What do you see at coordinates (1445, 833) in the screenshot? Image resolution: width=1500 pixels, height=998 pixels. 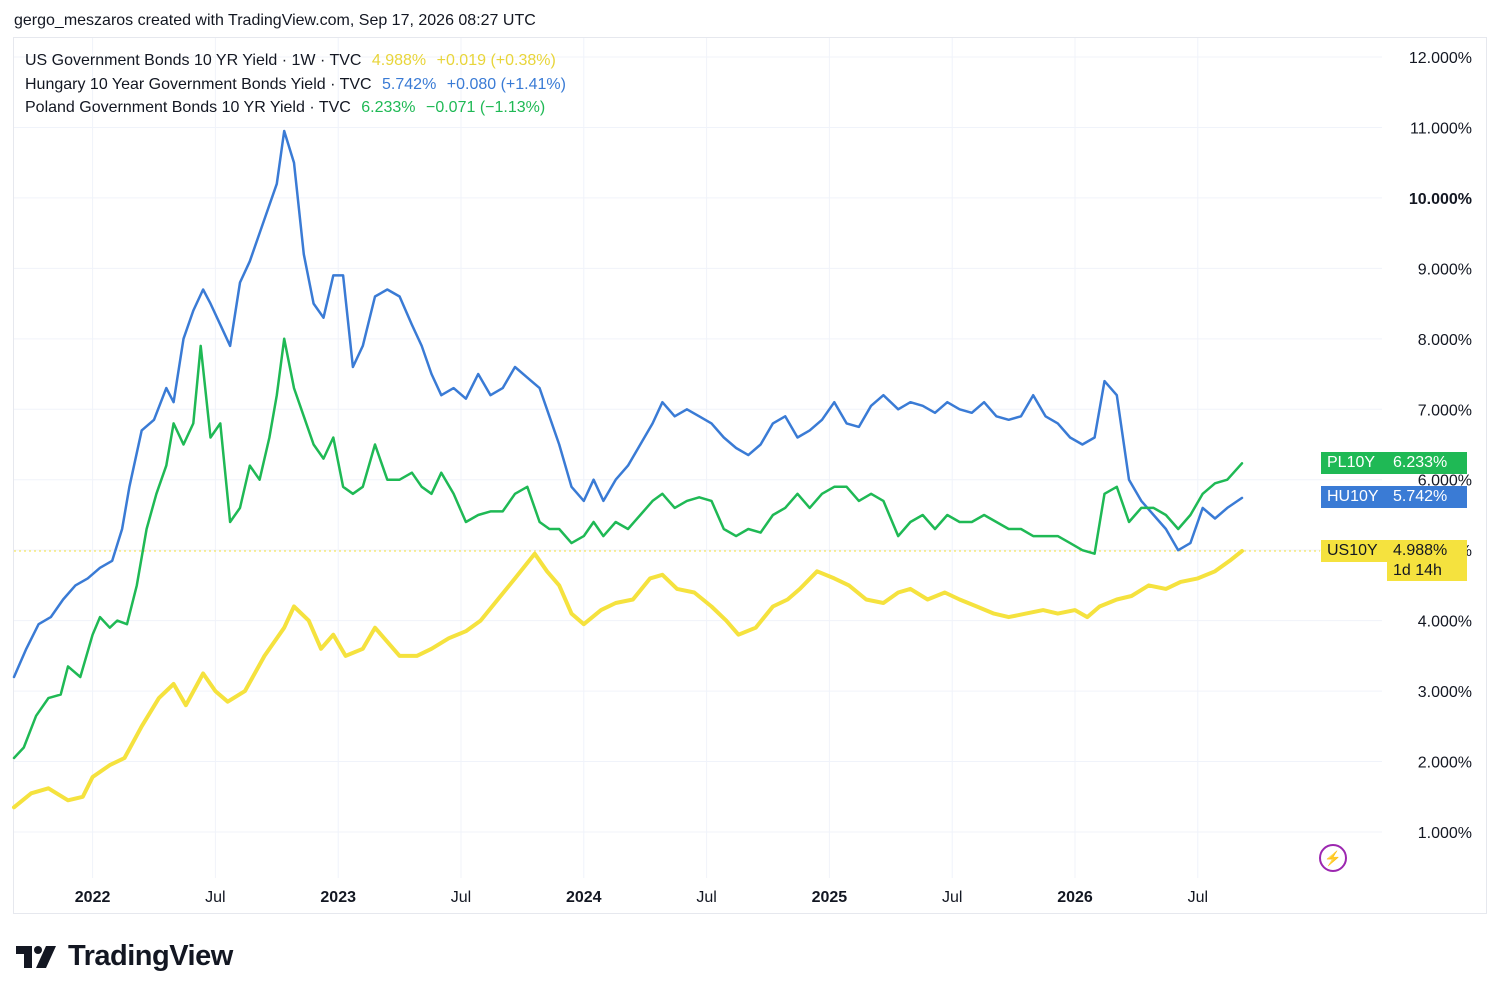 I see `y-tick-label: 1.000%` at bounding box center [1445, 833].